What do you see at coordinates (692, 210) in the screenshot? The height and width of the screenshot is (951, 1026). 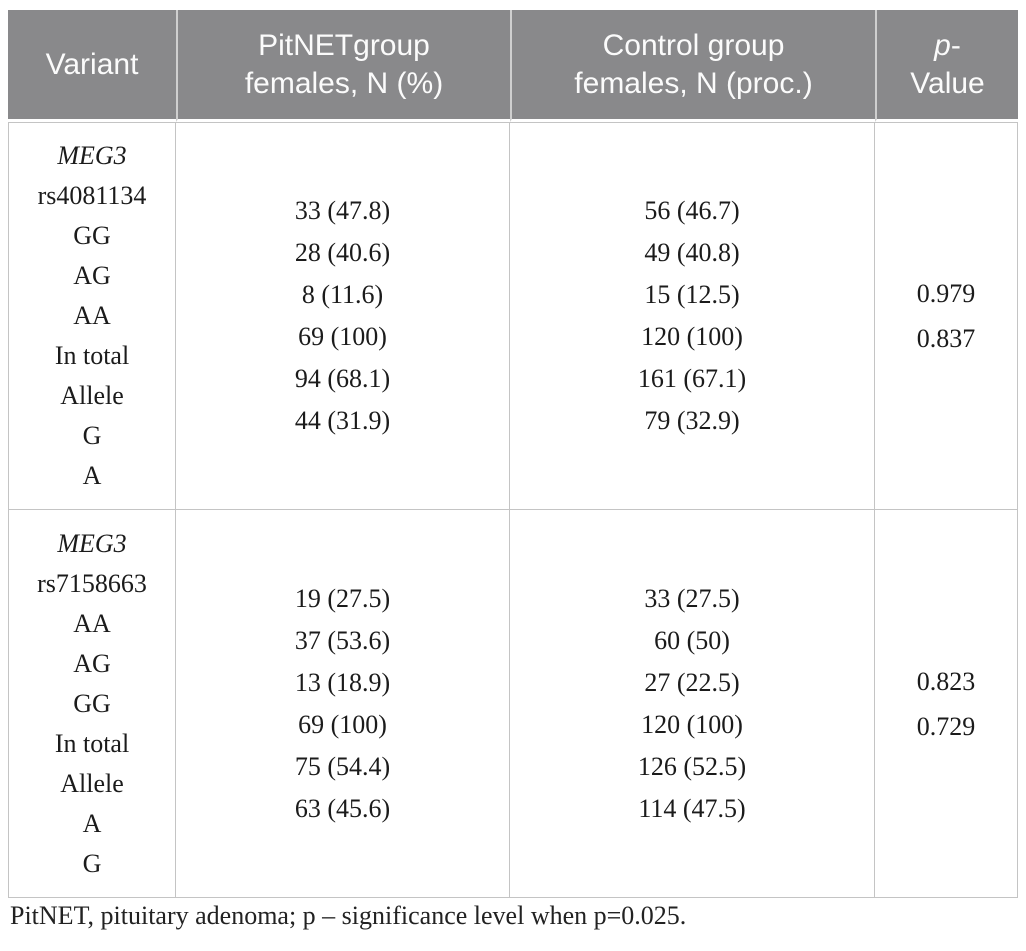 I see `cell-value: 56 (46.7)` at bounding box center [692, 210].